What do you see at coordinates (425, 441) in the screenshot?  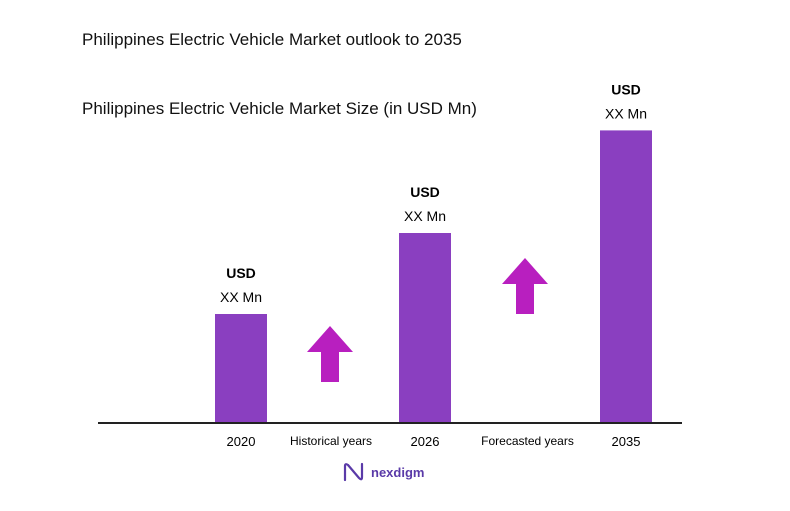 I see `x-tick-label: 2026` at bounding box center [425, 441].